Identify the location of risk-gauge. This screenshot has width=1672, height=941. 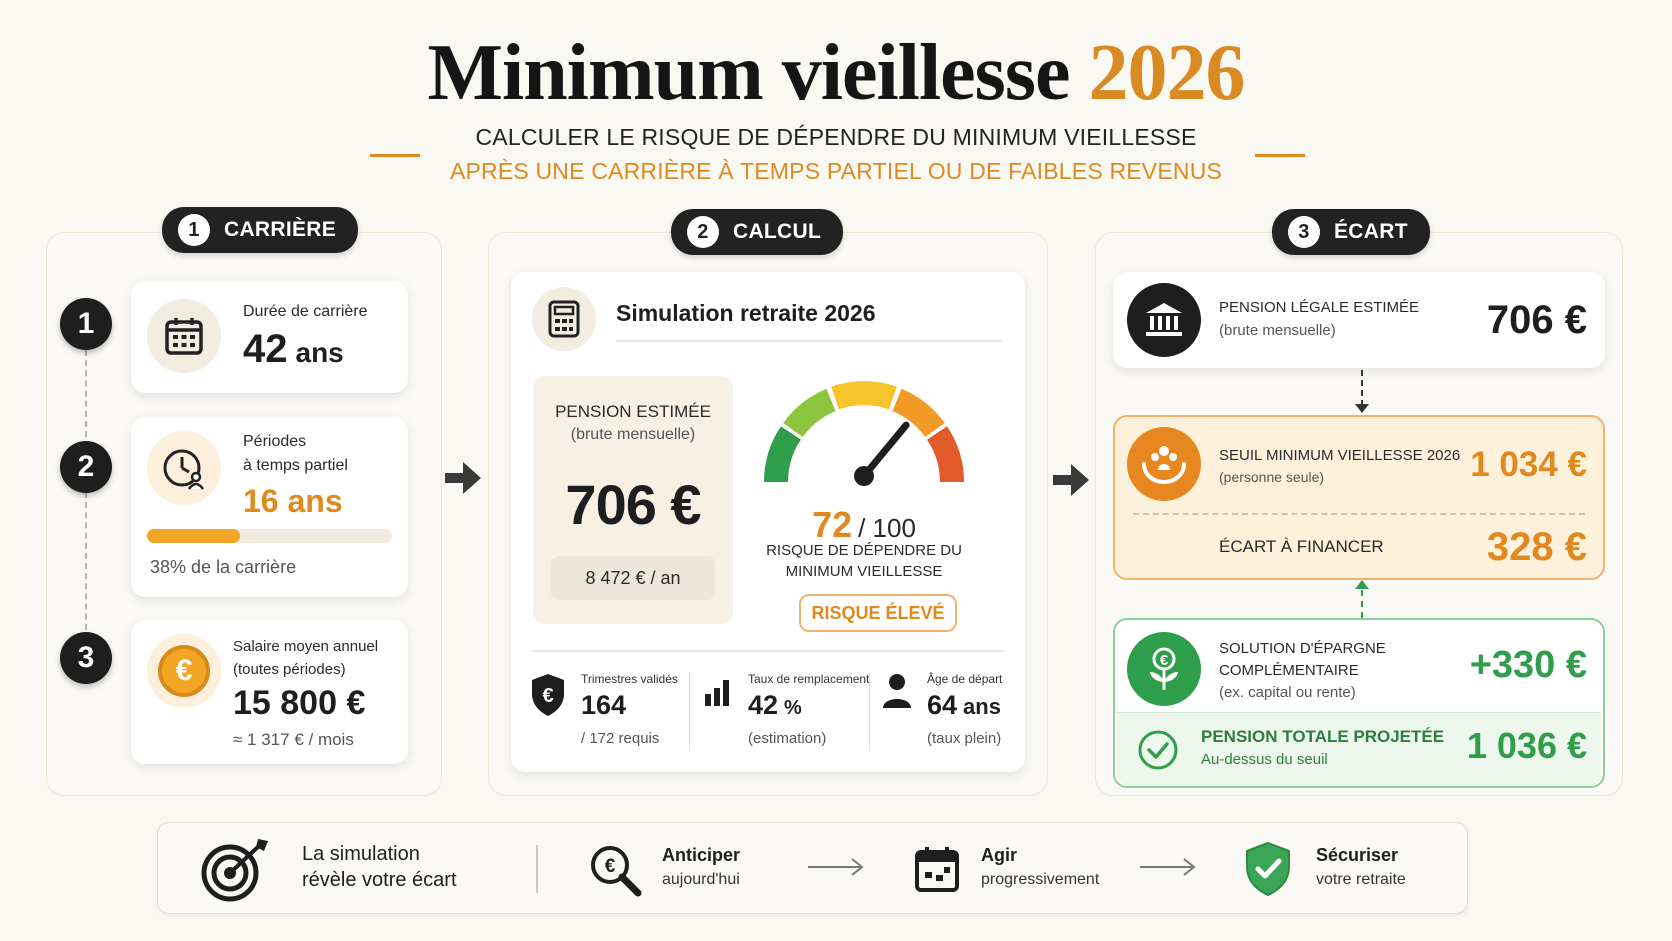
(864, 433).